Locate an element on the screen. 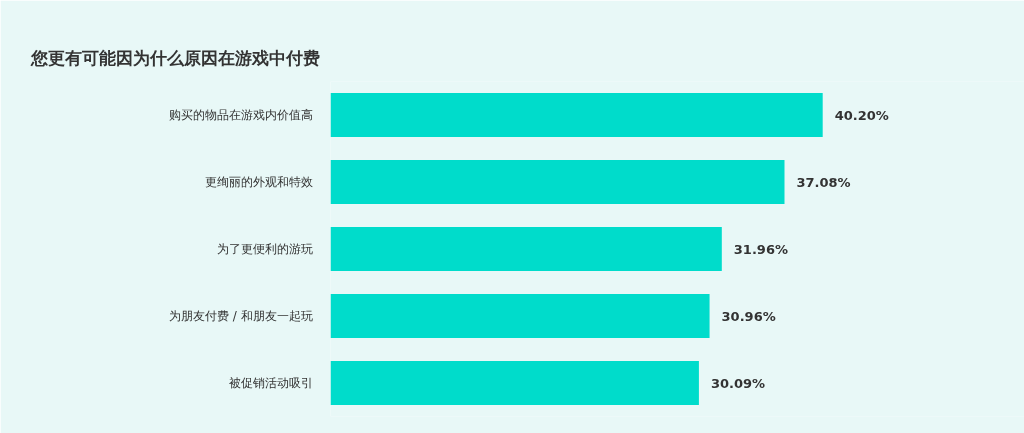  y-tick-label: 购买的物品在游戏内价值高 is located at coordinates (240, 115).